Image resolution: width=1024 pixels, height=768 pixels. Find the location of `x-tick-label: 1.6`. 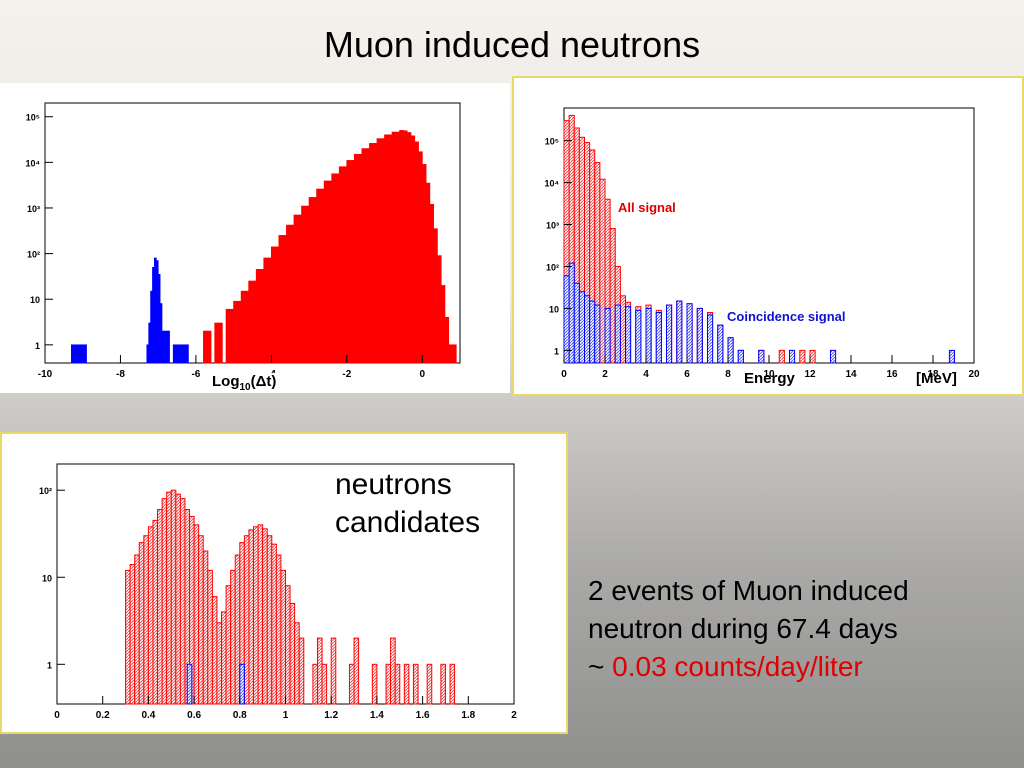

x-tick-label: 1.6 is located at coordinates (423, 715).